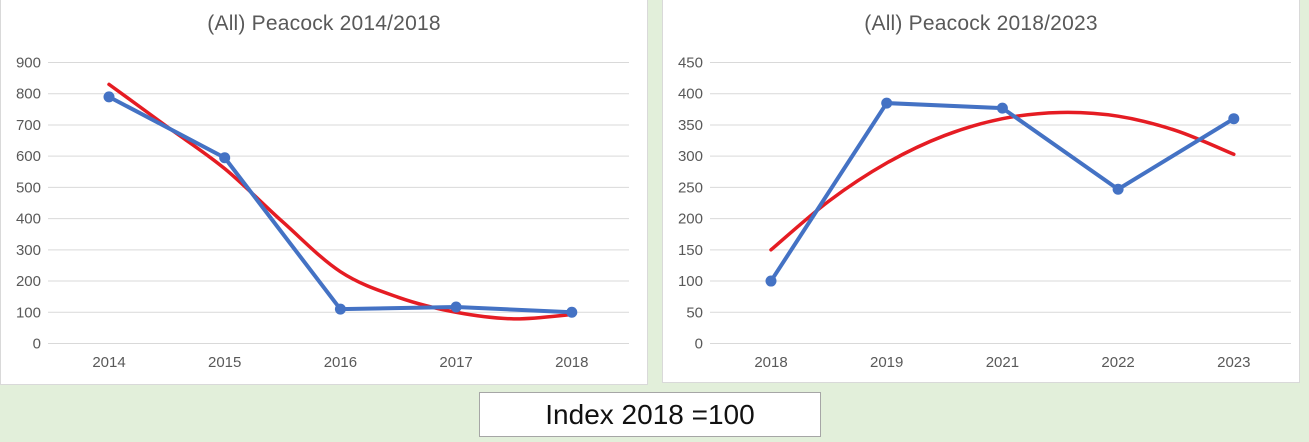 This screenshot has height=442, width=1309. Describe the element at coordinates (324, 23) in the screenshot. I see `chart-title: (All) Peacock 2014/2018` at that location.